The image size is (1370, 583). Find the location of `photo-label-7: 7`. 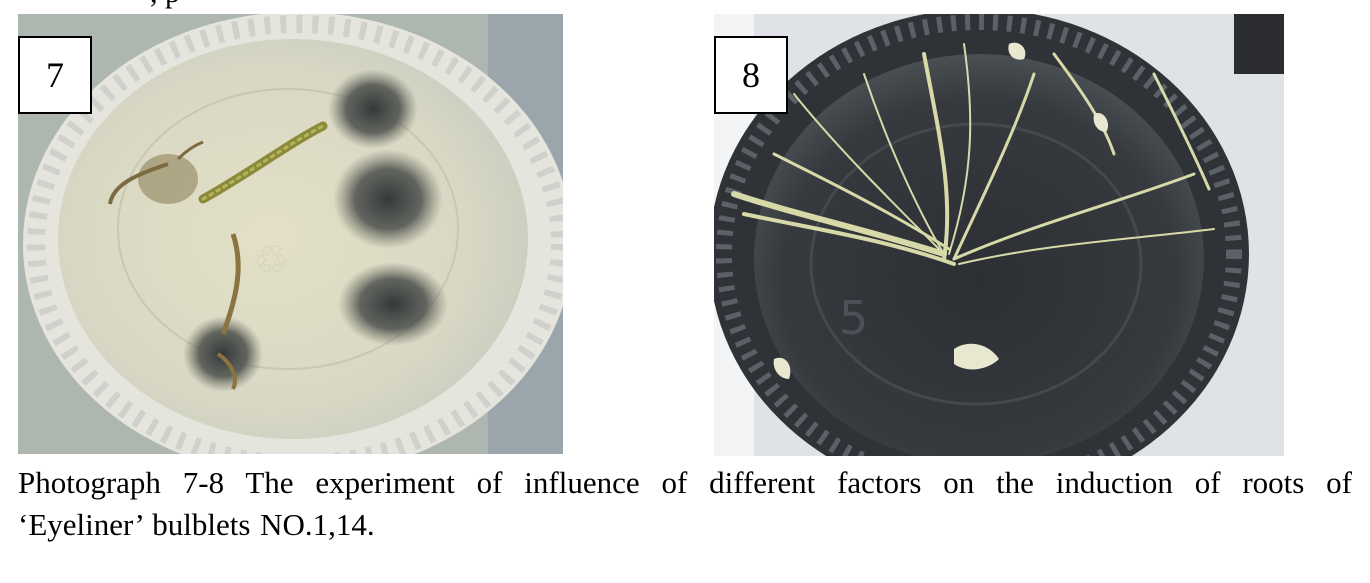

photo-label-7: 7 is located at coordinates (55, 75).